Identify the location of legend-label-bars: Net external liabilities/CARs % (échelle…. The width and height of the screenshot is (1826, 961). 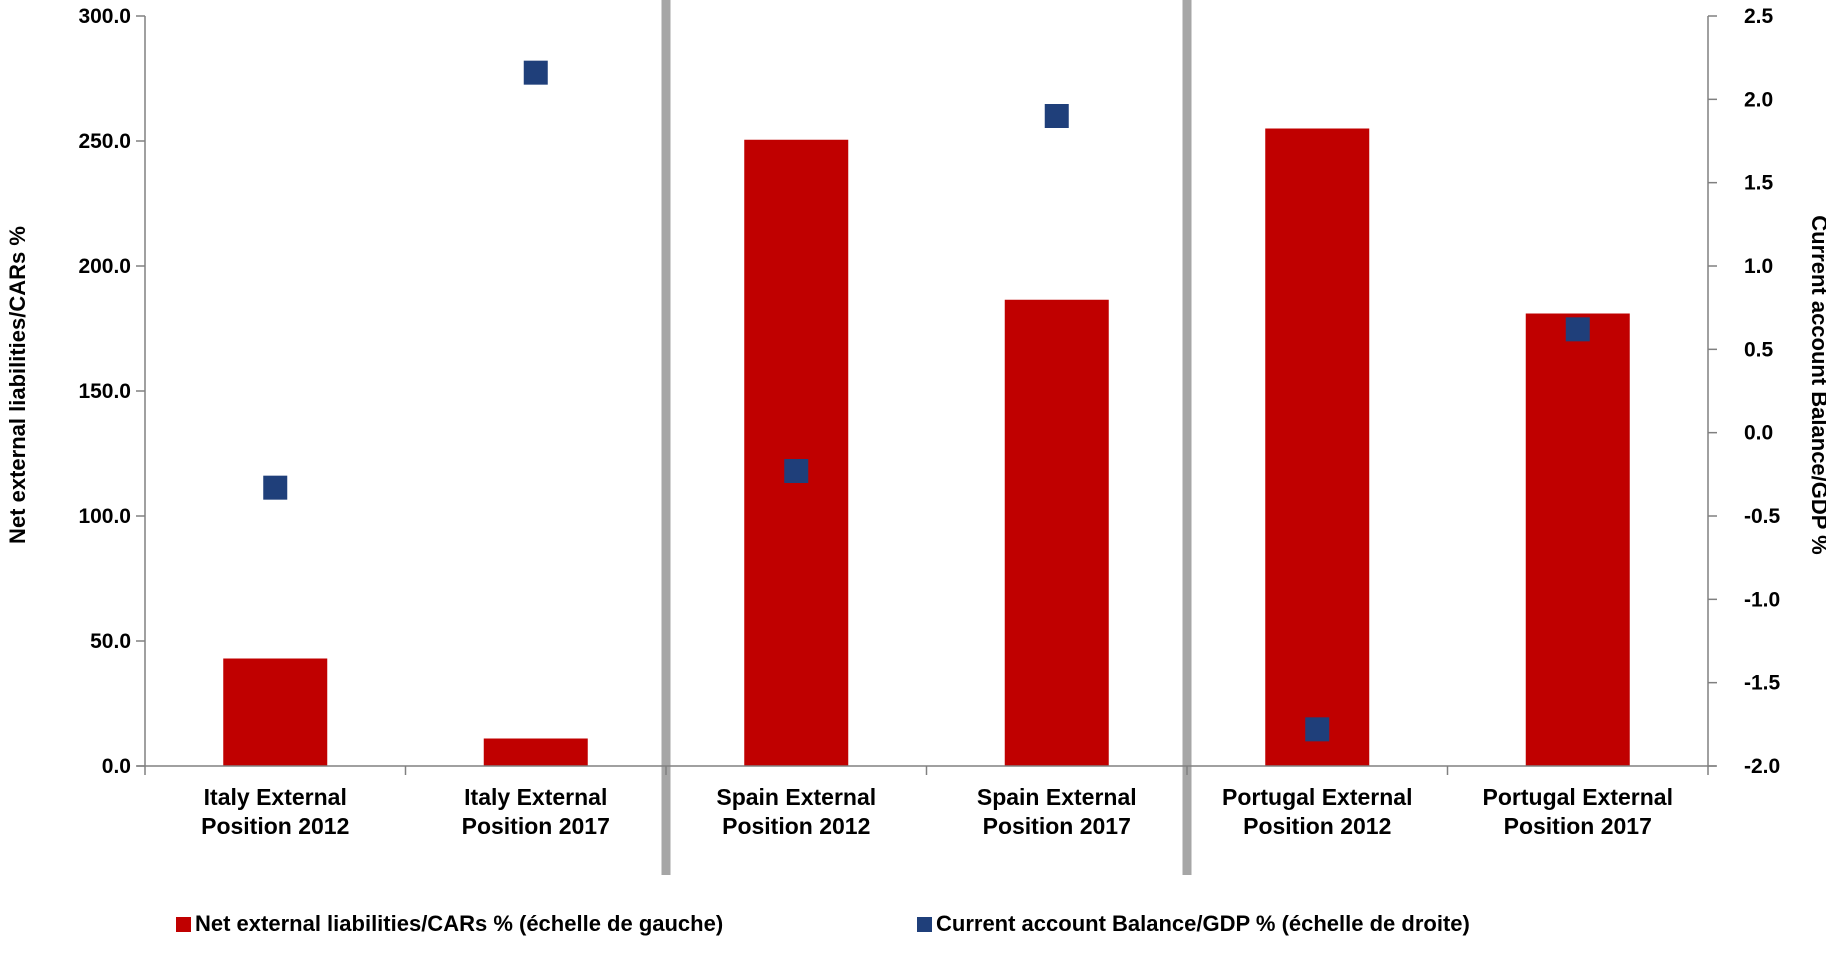
(459, 923).